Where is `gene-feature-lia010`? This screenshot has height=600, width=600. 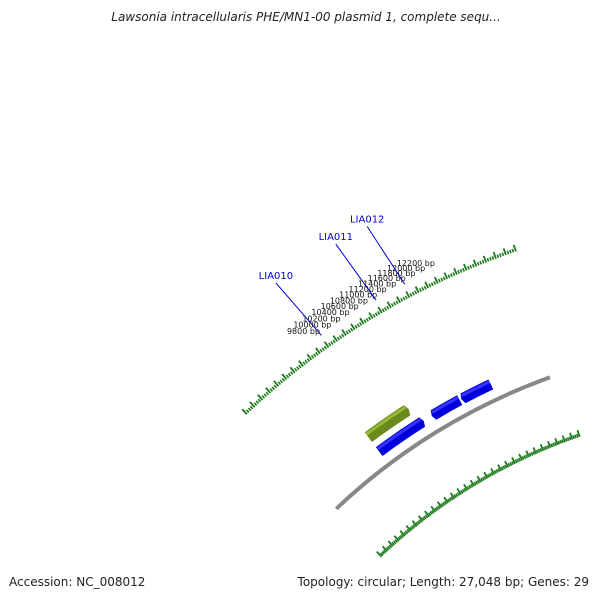
gene-feature-lia010 is located at coordinates (387, 424).